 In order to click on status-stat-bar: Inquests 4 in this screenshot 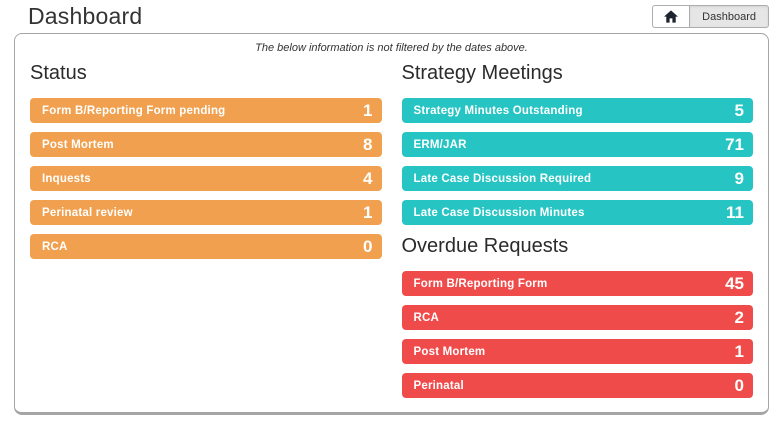, I will do `click(206, 178)`.